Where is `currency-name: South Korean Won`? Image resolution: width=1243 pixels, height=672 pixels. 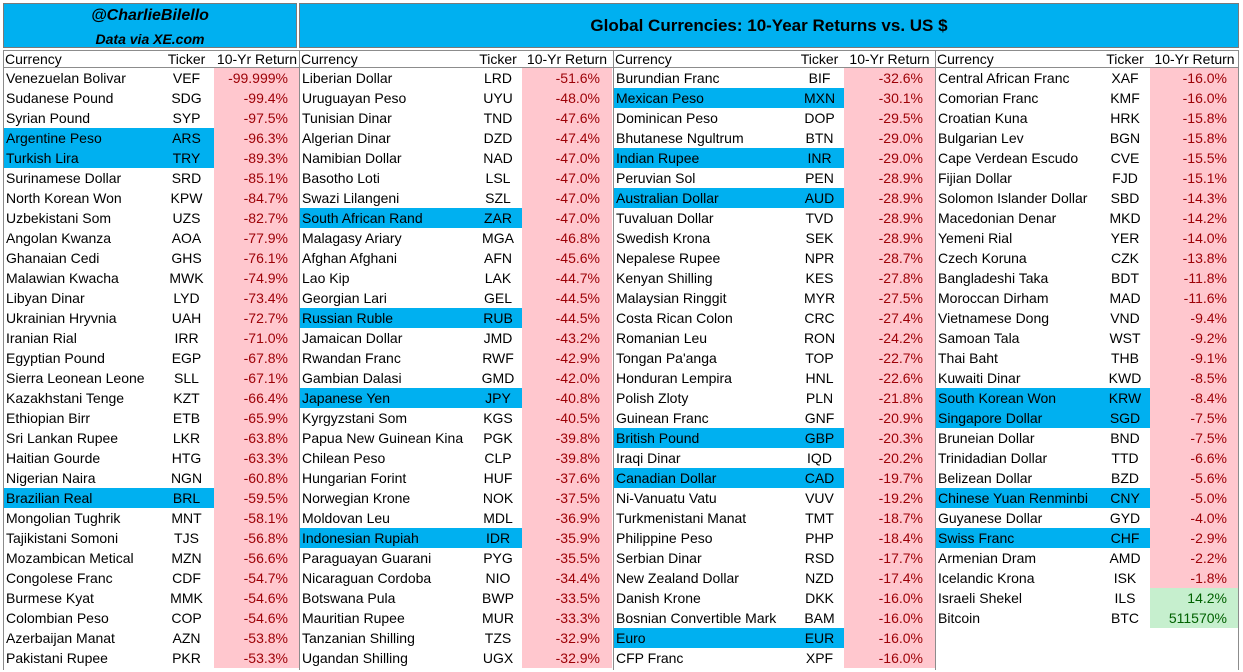 currency-name: South Korean Won is located at coordinates (1017, 398).